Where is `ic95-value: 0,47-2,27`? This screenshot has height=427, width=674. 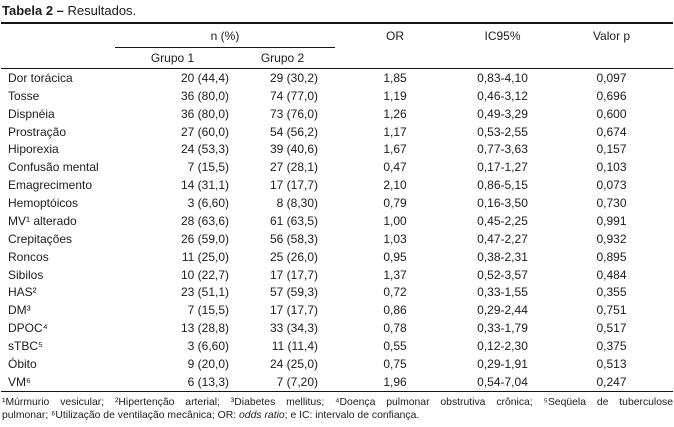
ic95-value: 0,47-2,27 is located at coordinates (502, 238).